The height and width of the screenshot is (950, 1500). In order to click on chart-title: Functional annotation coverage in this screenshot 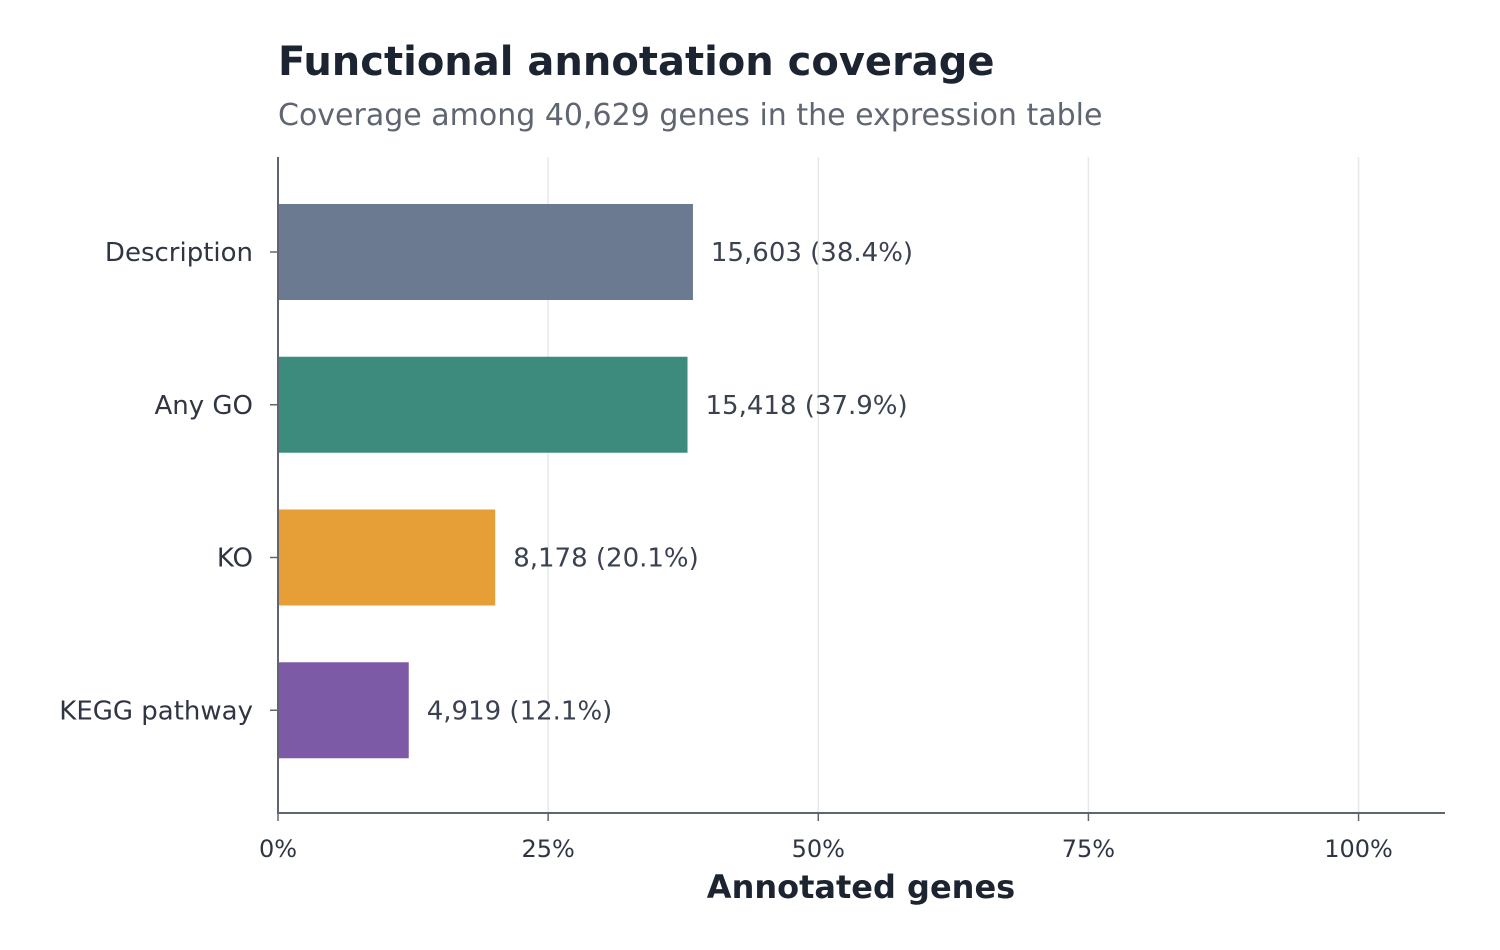, I will do `click(636, 62)`.